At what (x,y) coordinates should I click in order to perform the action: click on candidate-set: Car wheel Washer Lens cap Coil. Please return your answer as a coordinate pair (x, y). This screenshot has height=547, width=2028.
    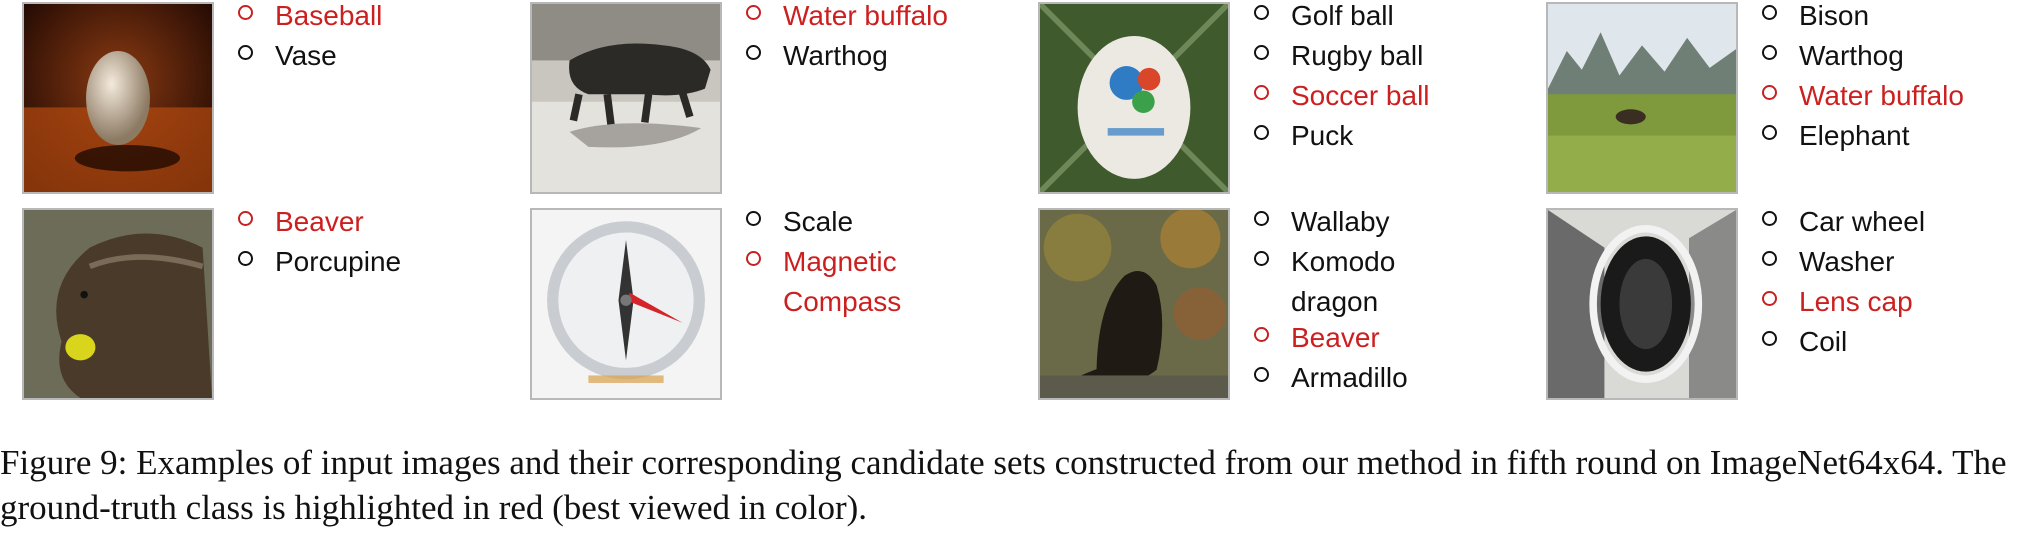
    Looking at the image, I should click on (1843, 282).